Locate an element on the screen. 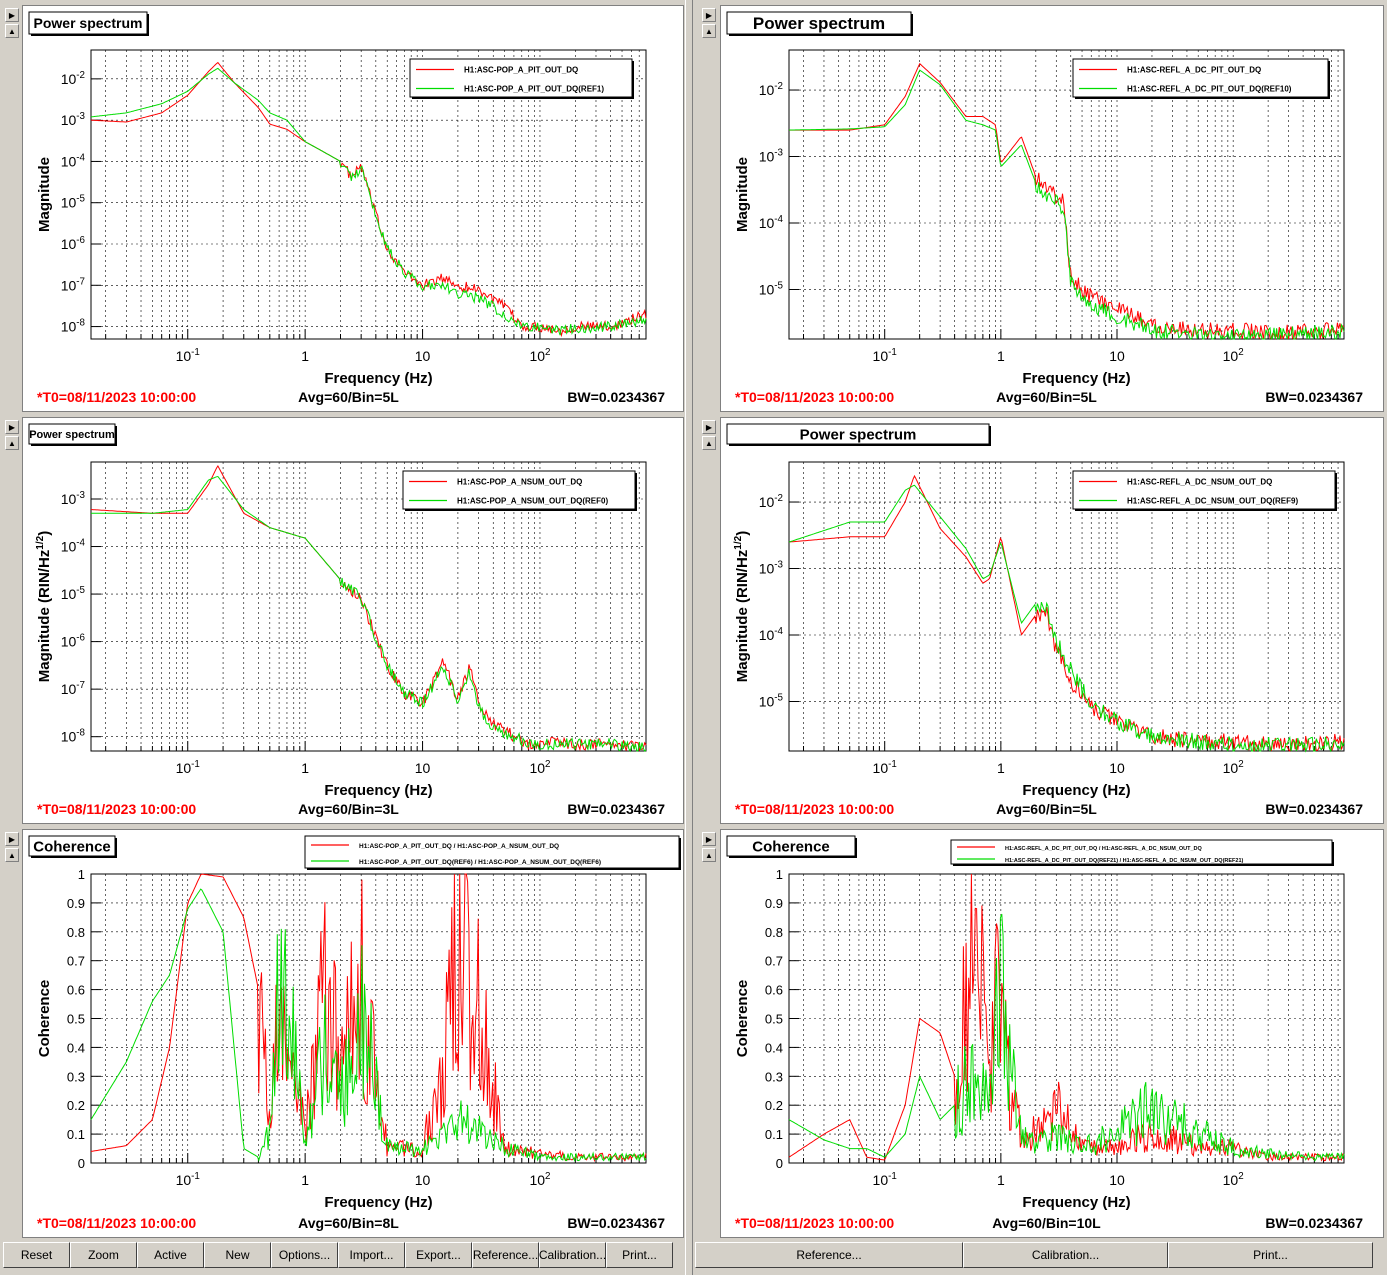 This screenshot has width=1387, height=1275. legend-label: H1:ASC-REFL_A_DC_NSUM_OUT_DQ is located at coordinates (1199, 482).